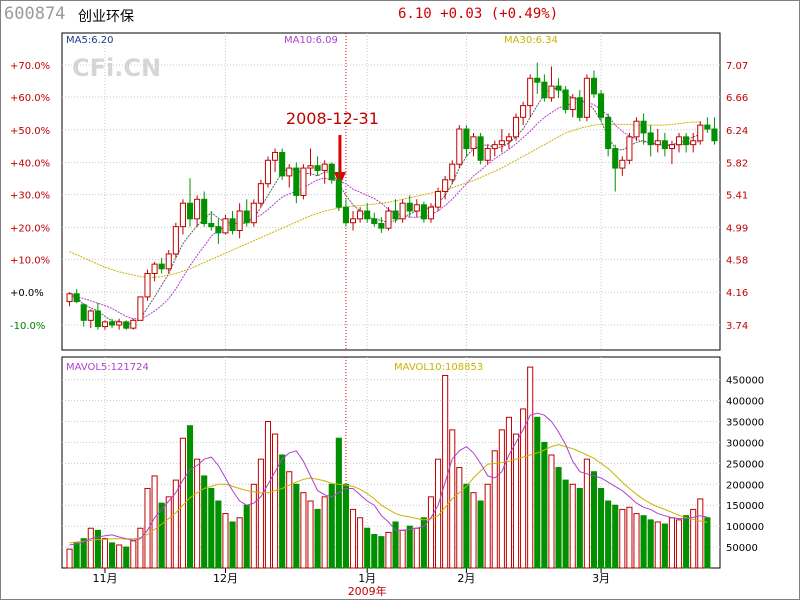  Describe the element at coordinates (745, 423) in the screenshot. I see `volume-tick-label: 350000` at that location.